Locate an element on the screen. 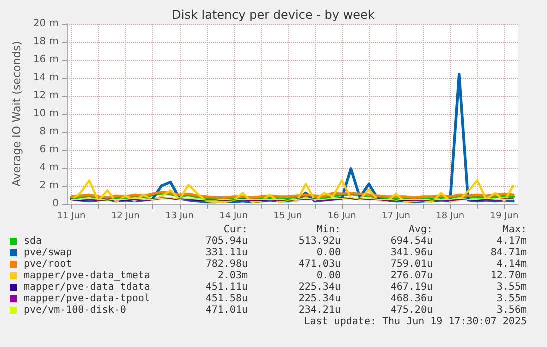 The width and height of the screenshot is (547, 347). y-tick-label: 6 m is located at coordinates (49, 150).